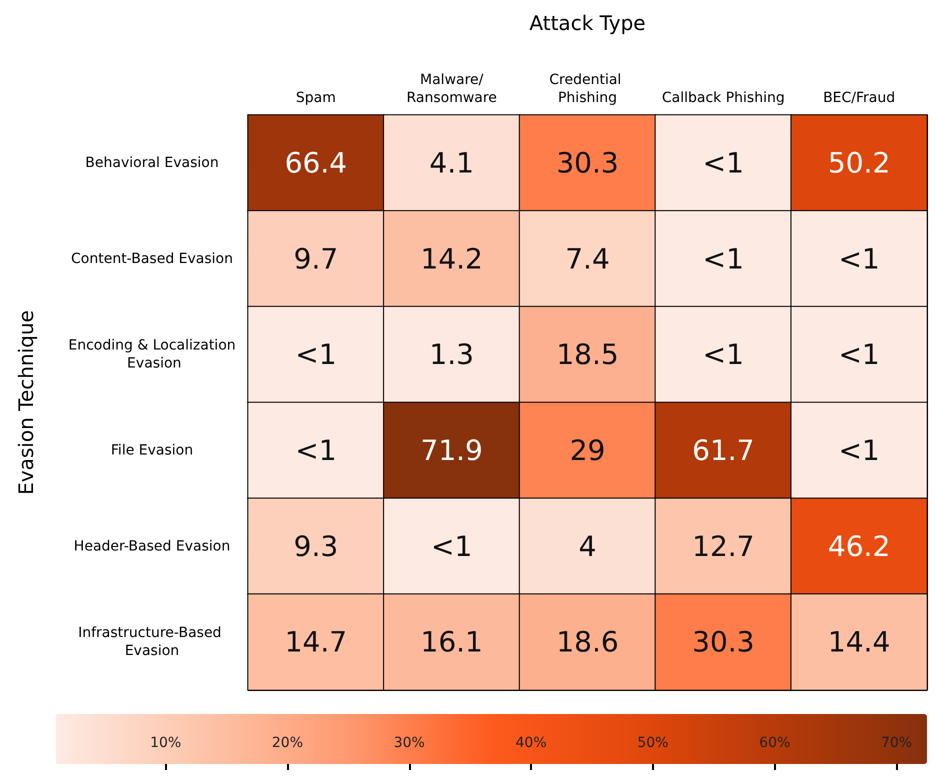  What do you see at coordinates (152, 546) in the screenshot?
I see `y-tick-label: Header-Based Evasion` at bounding box center [152, 546].